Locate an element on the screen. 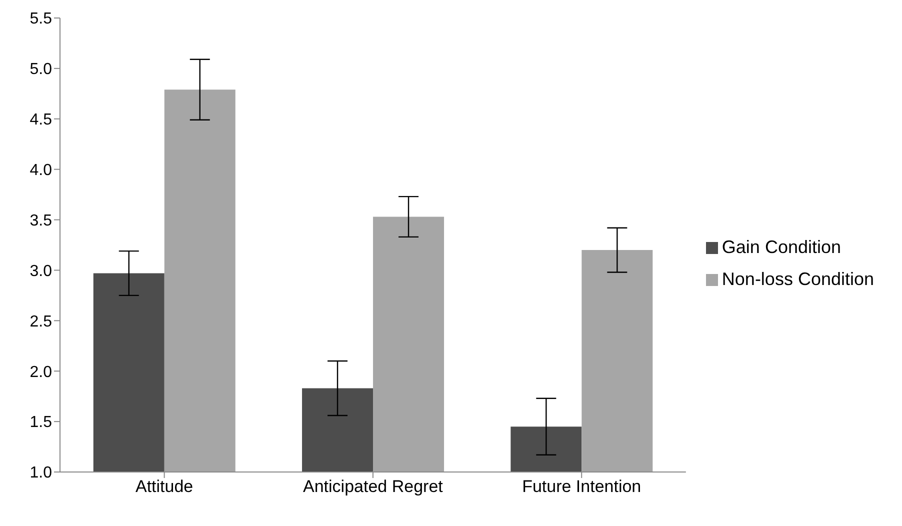  legend-label: Non-loss Condition is located at coordinates (798, 279).